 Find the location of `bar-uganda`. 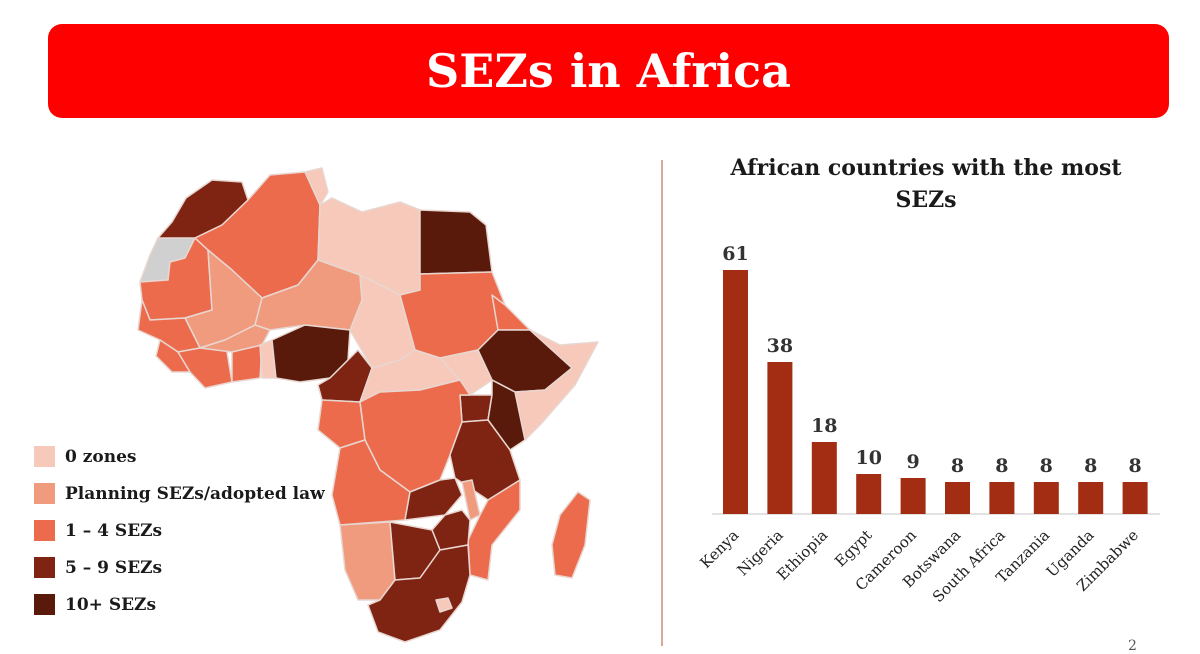

bar-uganda is located at coordinates (1090, 498).